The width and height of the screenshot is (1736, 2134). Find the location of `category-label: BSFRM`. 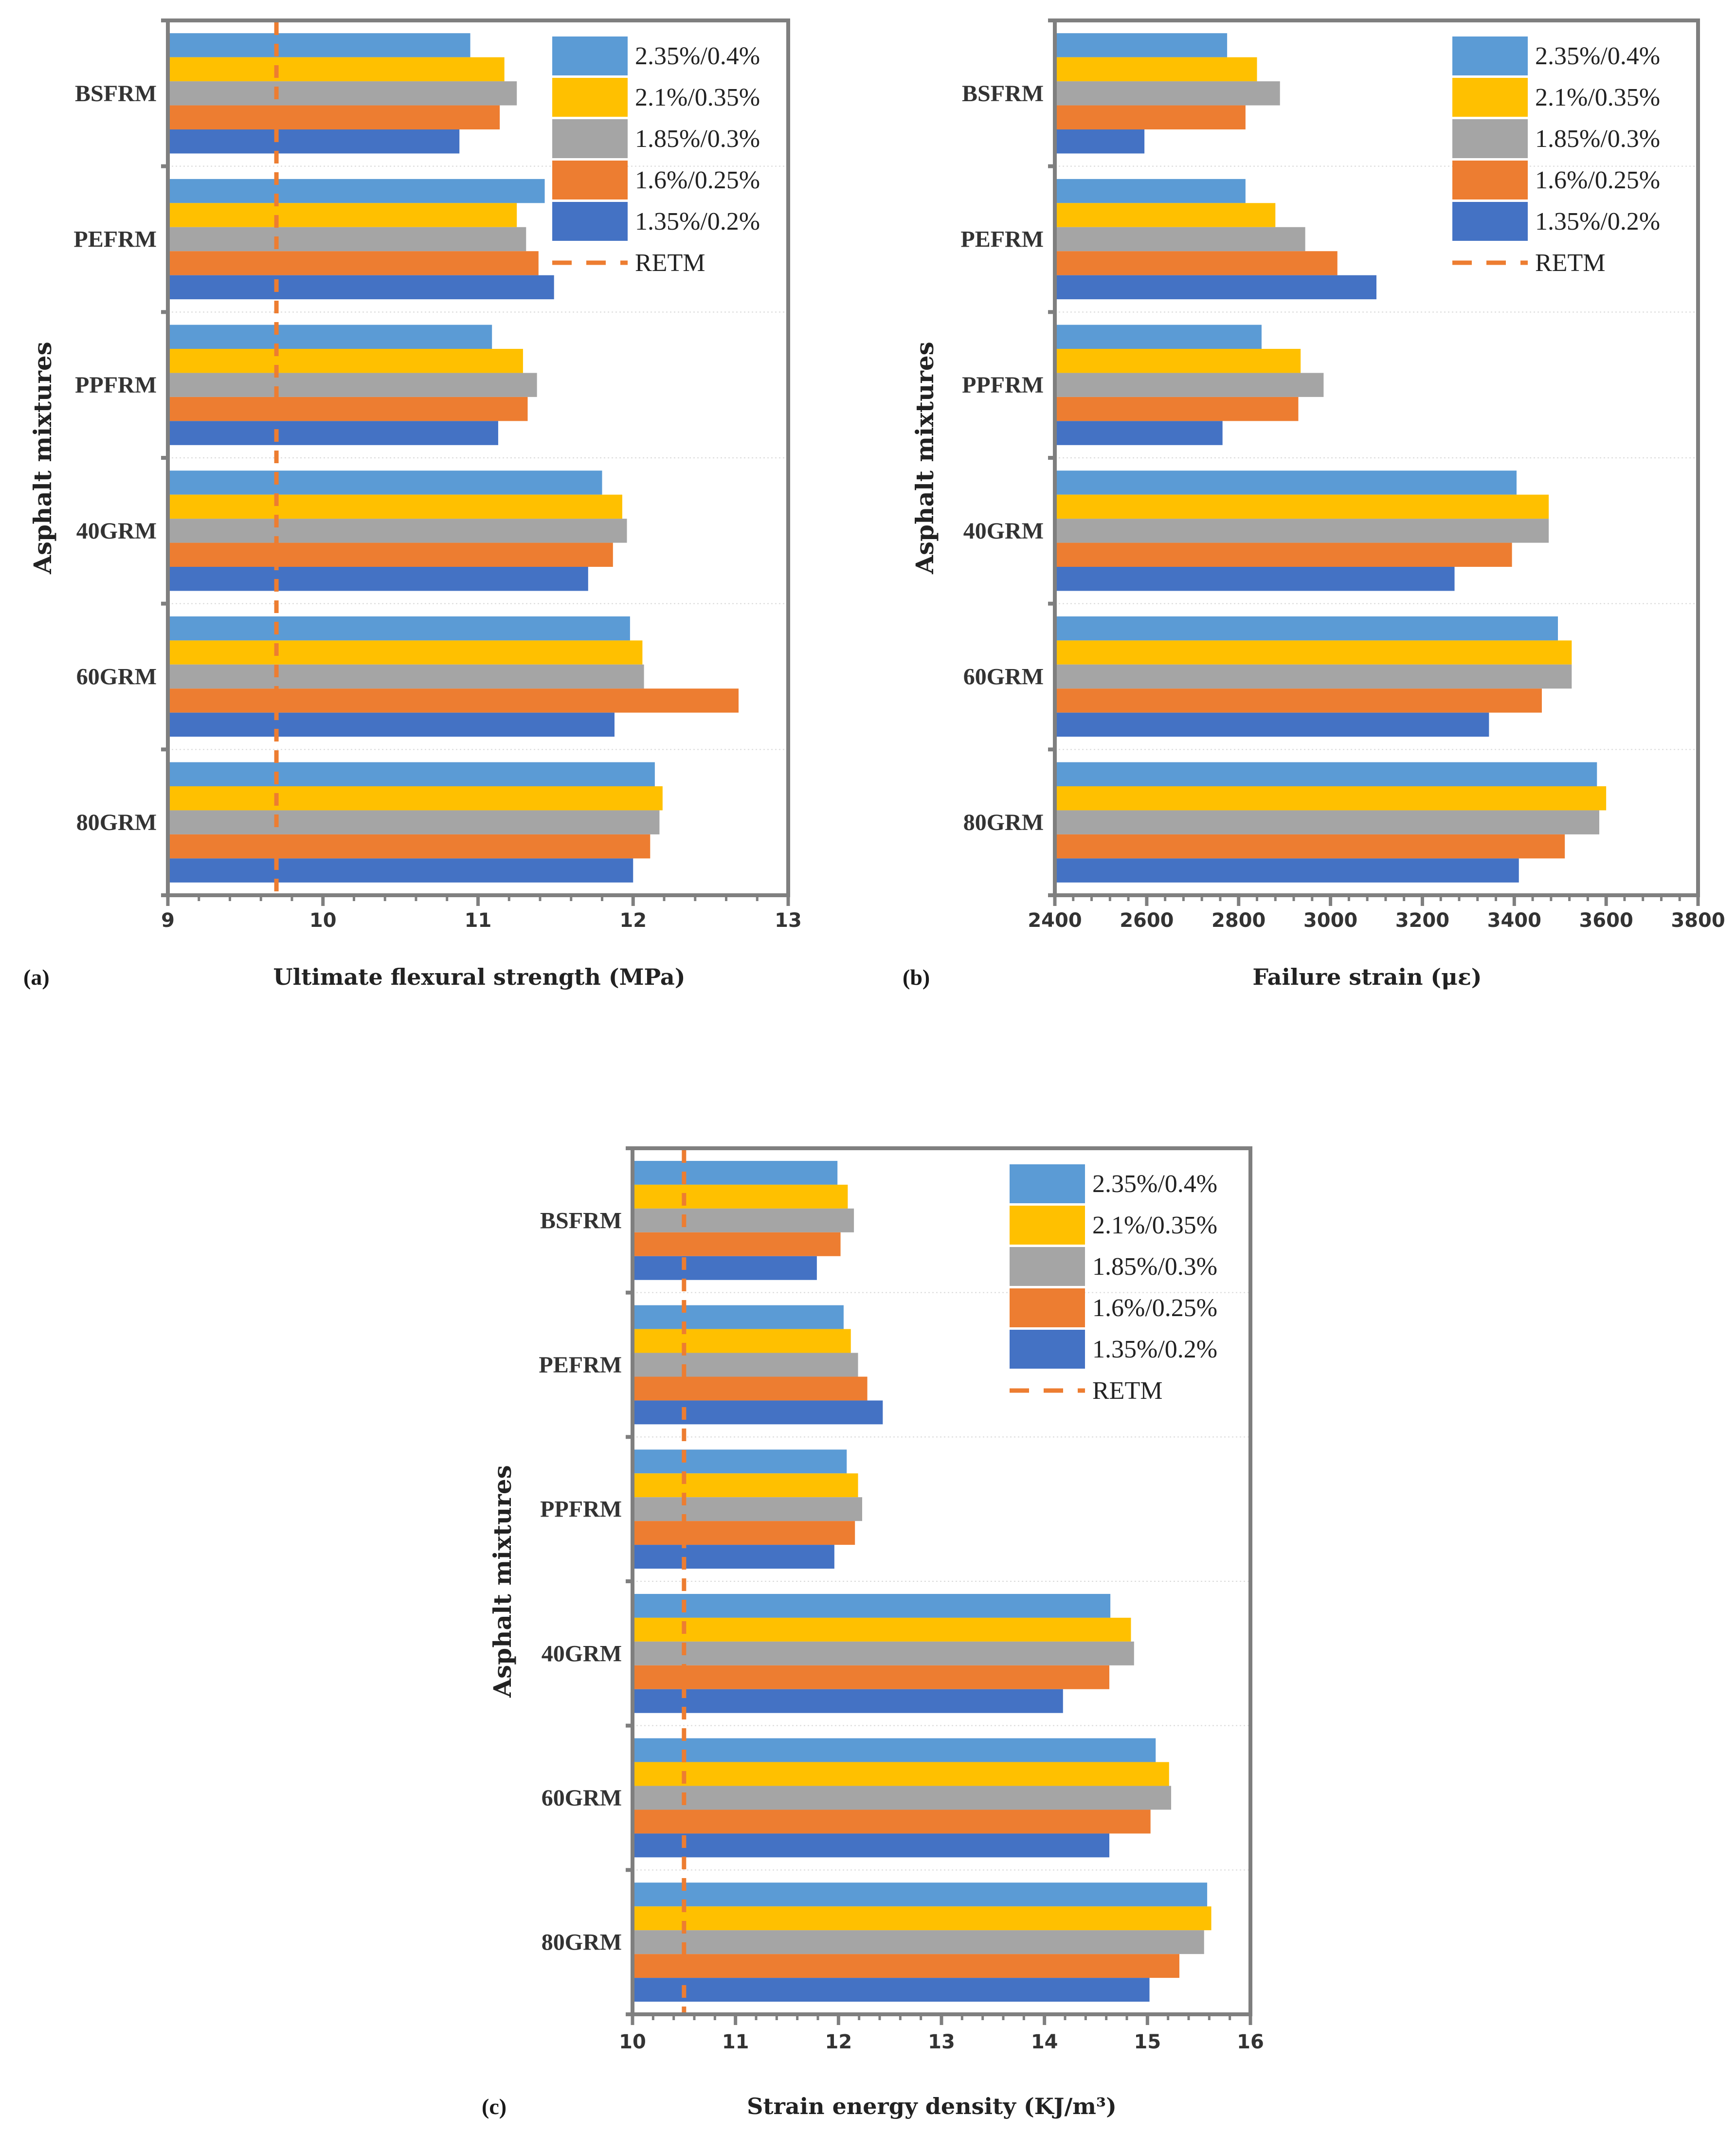

category-label: BSFRM is located at coordinates (116, 94).